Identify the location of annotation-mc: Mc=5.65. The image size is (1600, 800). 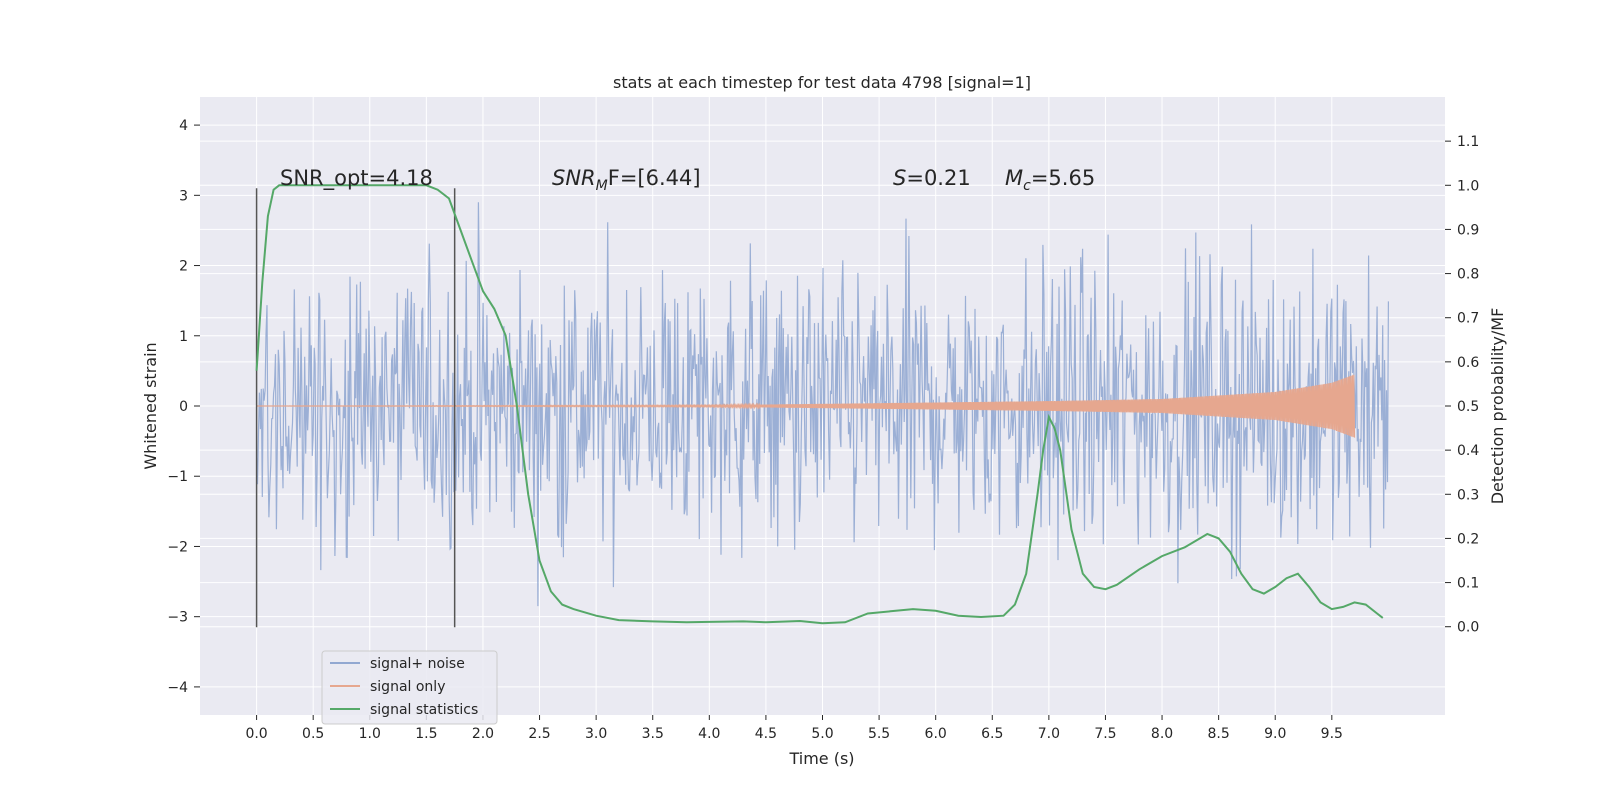
(1050, 180).